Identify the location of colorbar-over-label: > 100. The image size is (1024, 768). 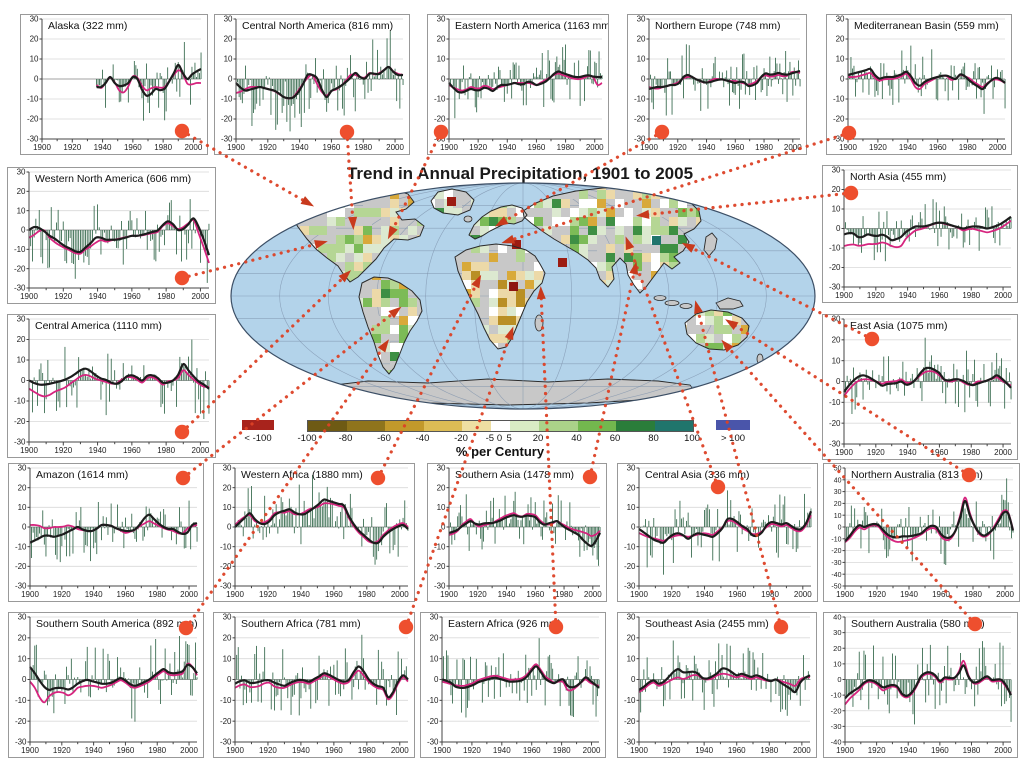
(733, 438).